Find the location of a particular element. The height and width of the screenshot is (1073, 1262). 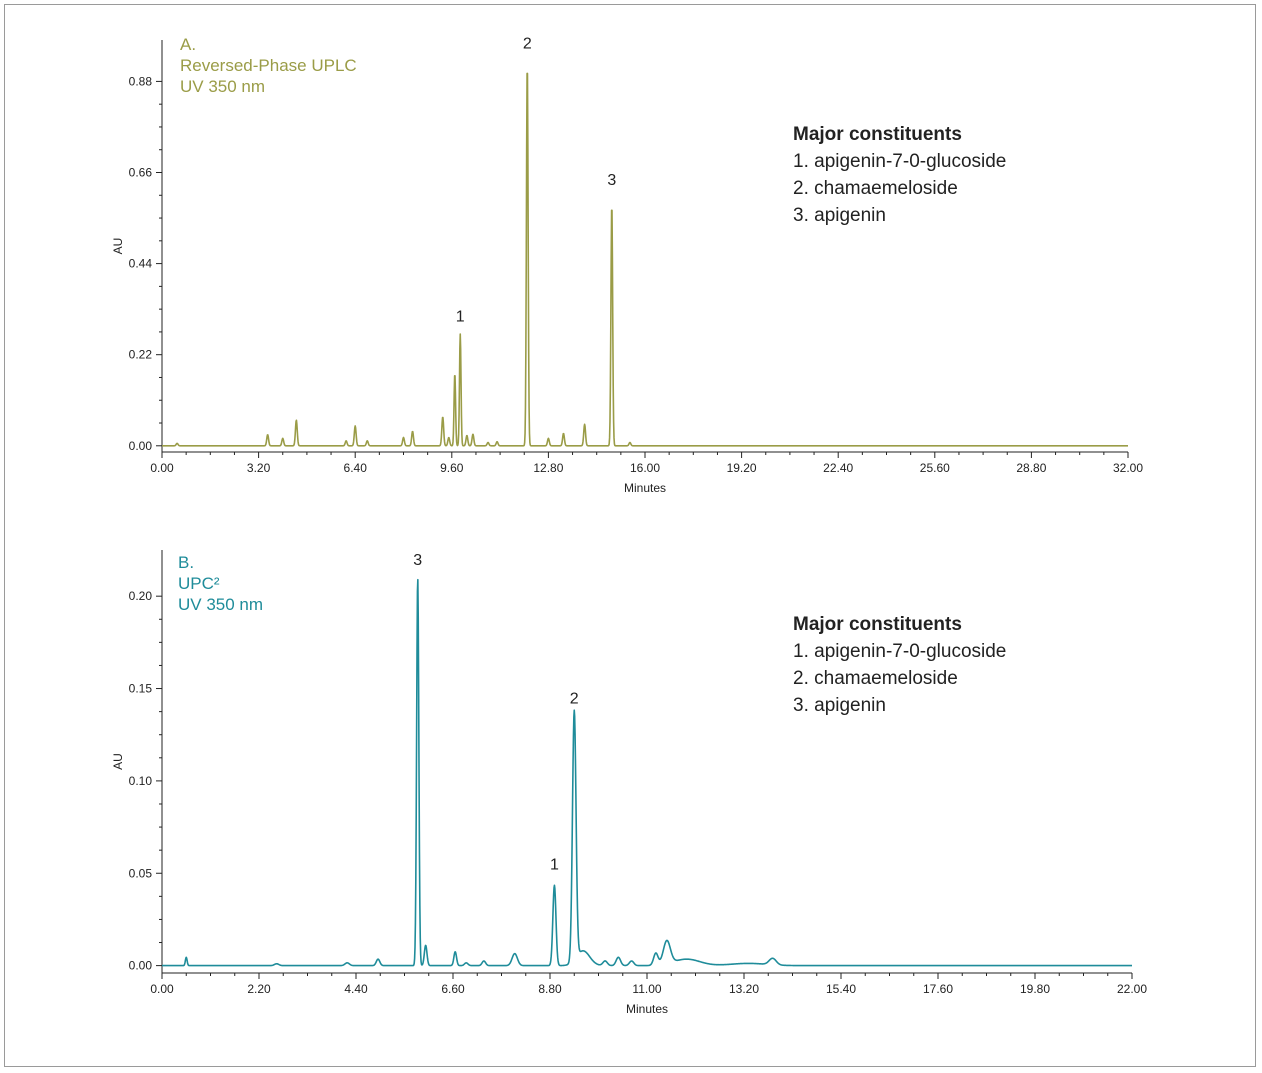

y-tick-label: 0.44 is located at coordinates (141, 264).